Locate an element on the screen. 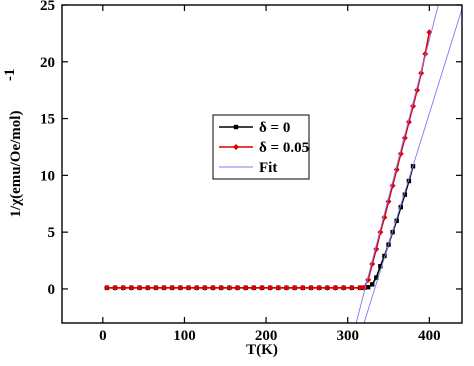 The height and width of the screenshot is (366, 474). x-tick-label: 300 is located at coordinates (347, 336).